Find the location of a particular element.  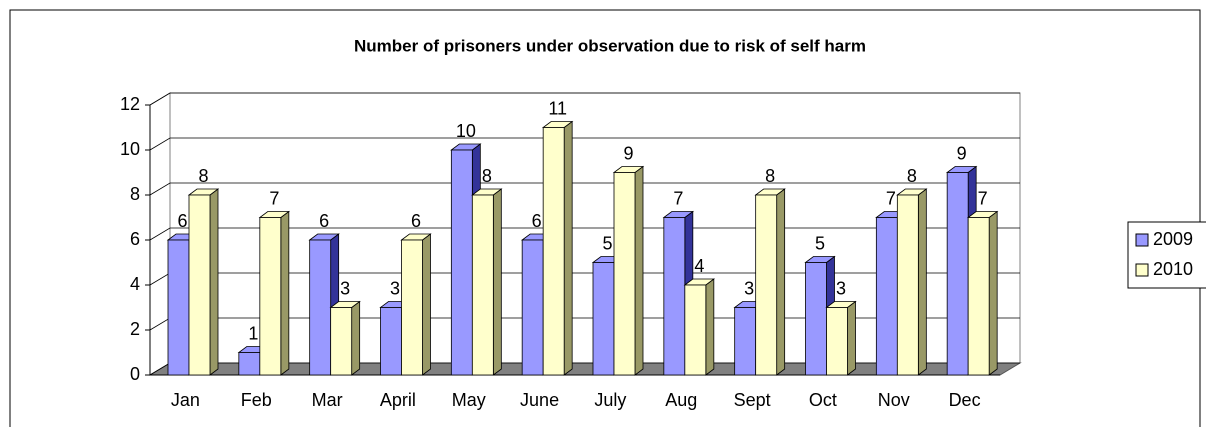

x-tick-label: Aug is located at coordinates (681, 400).